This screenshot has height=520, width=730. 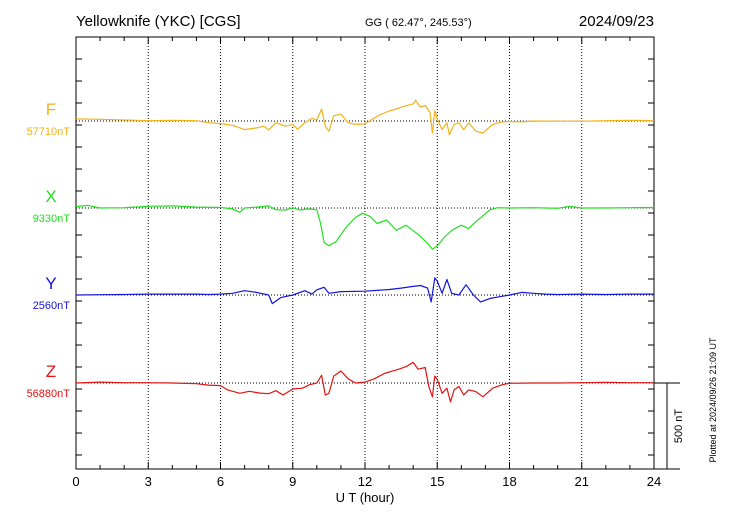 What do you see at coordinates (365, 497) in the screenshot?
I see `x-axis-label: U T (hour)` at bounding box center [365, 497].